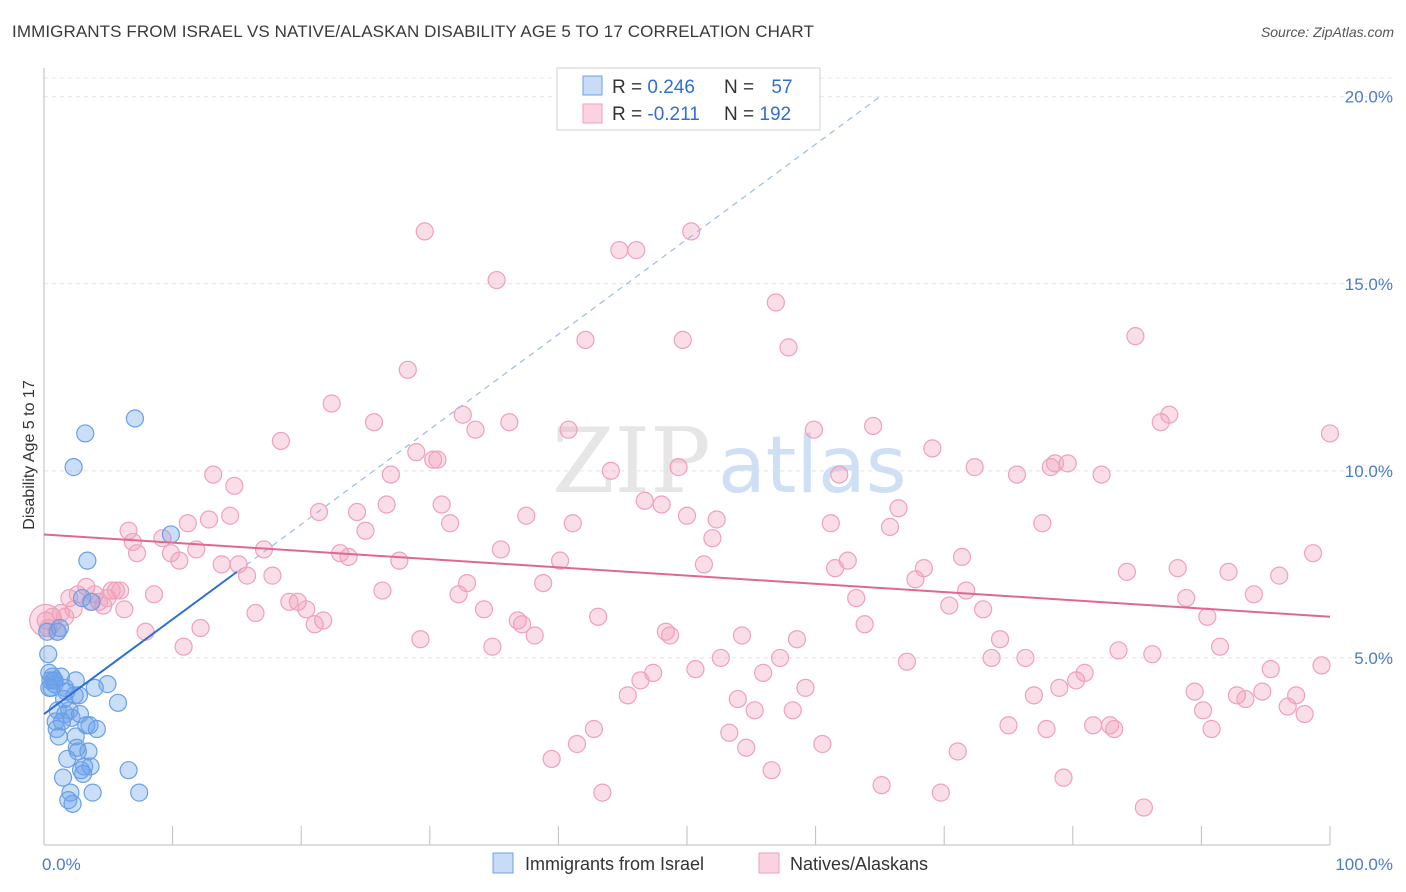  What do you see at coordinates (781, 87) in the screenshot?
I see `legend-n-value: 57` at bounding box center [781, 87].